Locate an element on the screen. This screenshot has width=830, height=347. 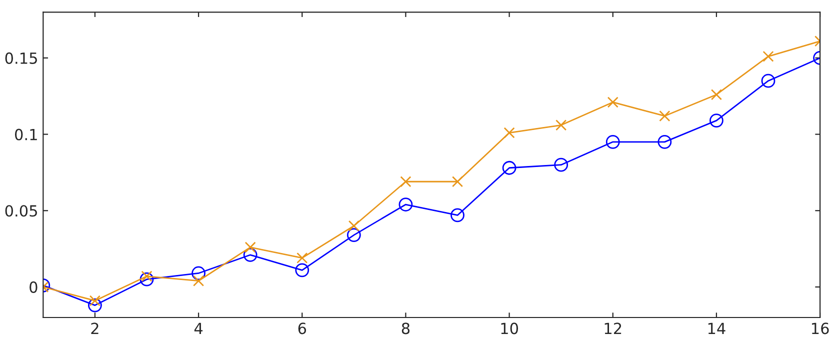
x-tick-label: 12 is located at coordinates (613, 328).